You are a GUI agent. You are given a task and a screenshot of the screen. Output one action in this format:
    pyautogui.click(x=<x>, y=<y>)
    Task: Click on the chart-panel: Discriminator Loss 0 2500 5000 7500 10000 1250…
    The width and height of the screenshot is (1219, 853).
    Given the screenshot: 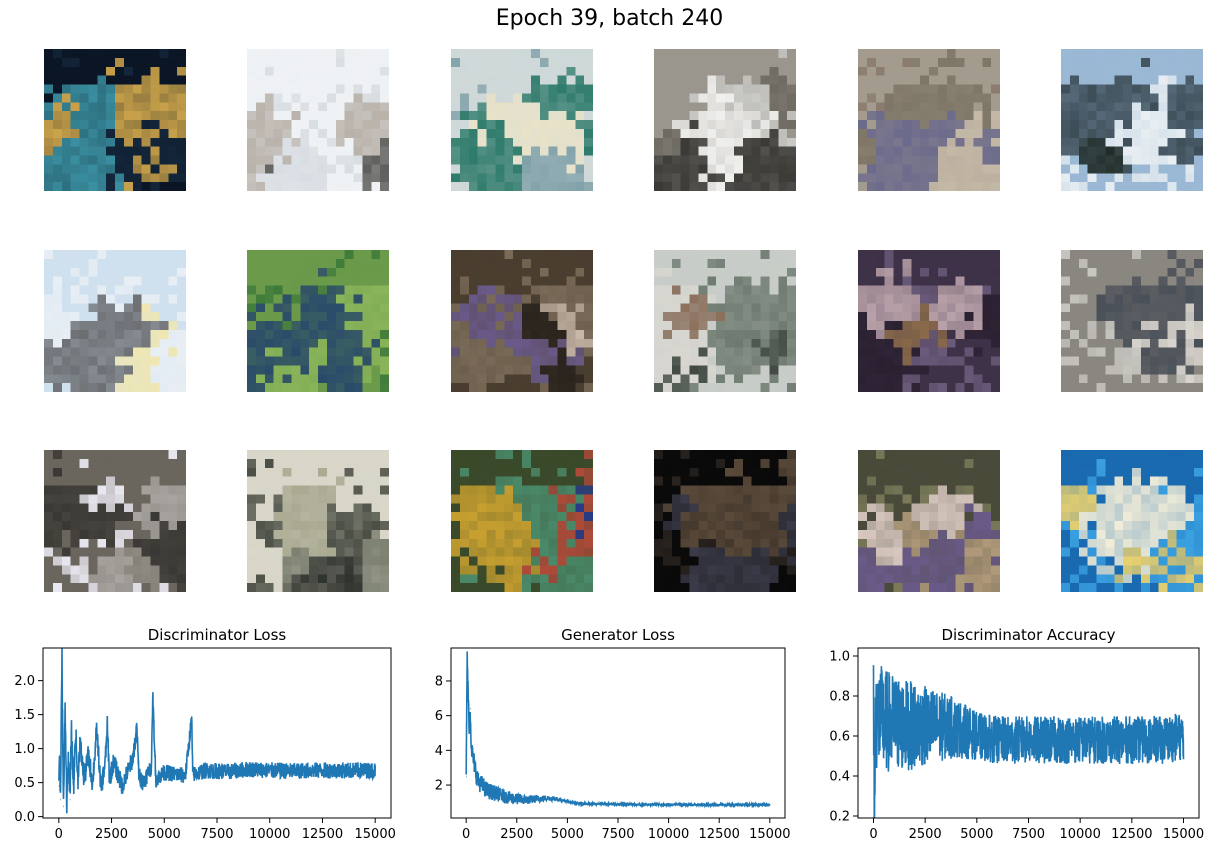 What is the action you would take?
    pyautogui.click(x=205, y=734)
    